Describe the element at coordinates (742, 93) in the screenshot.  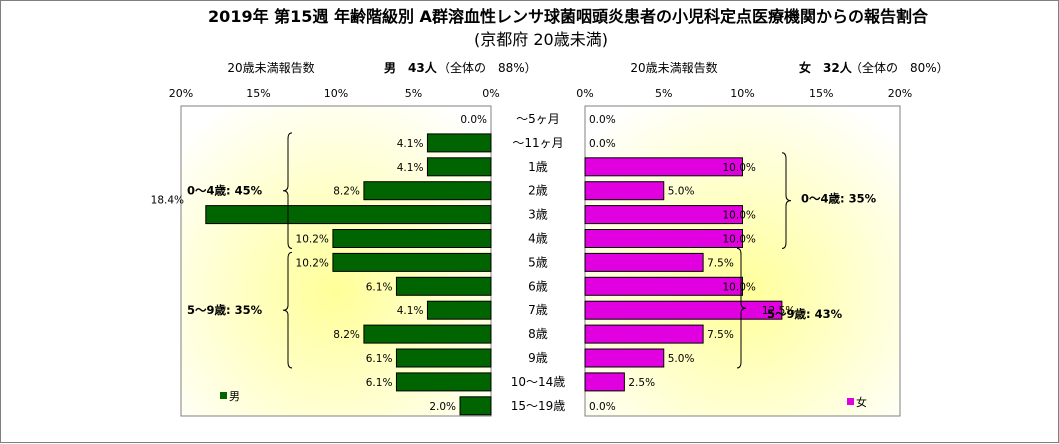
I see `female-axis-tick: 10%` at that location.